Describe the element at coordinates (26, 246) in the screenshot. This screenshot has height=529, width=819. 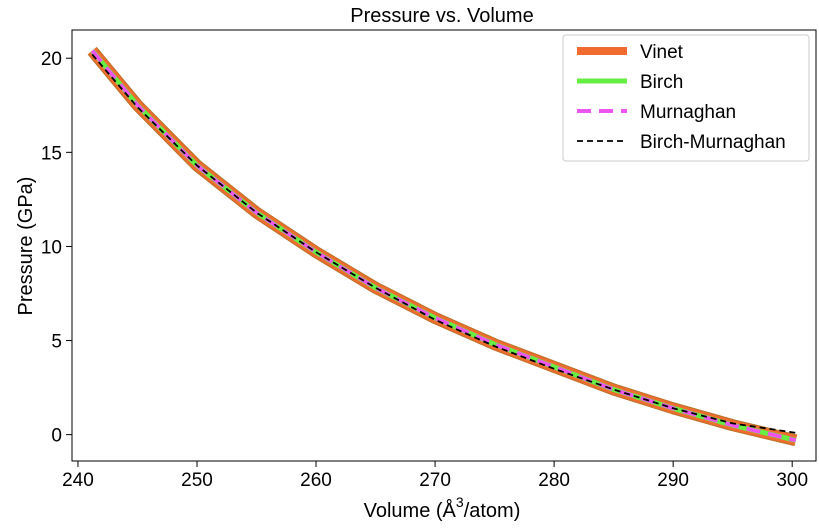
I see `y-axis-label: Pressure (GPa)` at that location.